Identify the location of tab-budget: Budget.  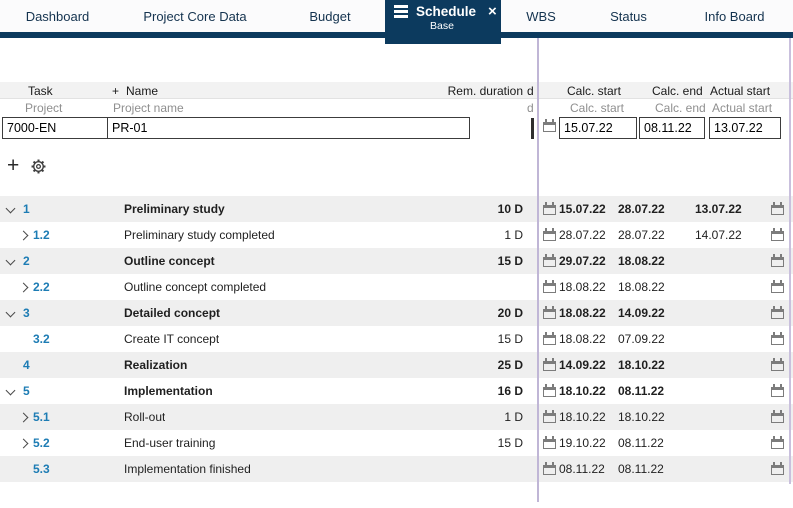
(330, 16).